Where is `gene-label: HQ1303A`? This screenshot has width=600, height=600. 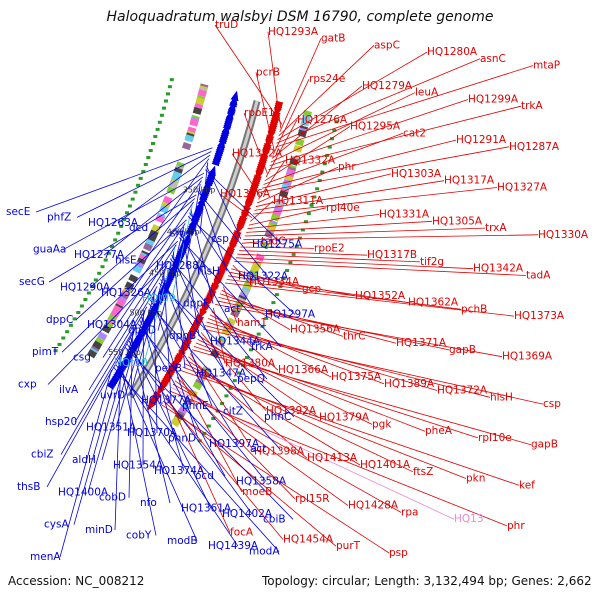 gene-label: HQ1303A is located at coordinates (416, 174).